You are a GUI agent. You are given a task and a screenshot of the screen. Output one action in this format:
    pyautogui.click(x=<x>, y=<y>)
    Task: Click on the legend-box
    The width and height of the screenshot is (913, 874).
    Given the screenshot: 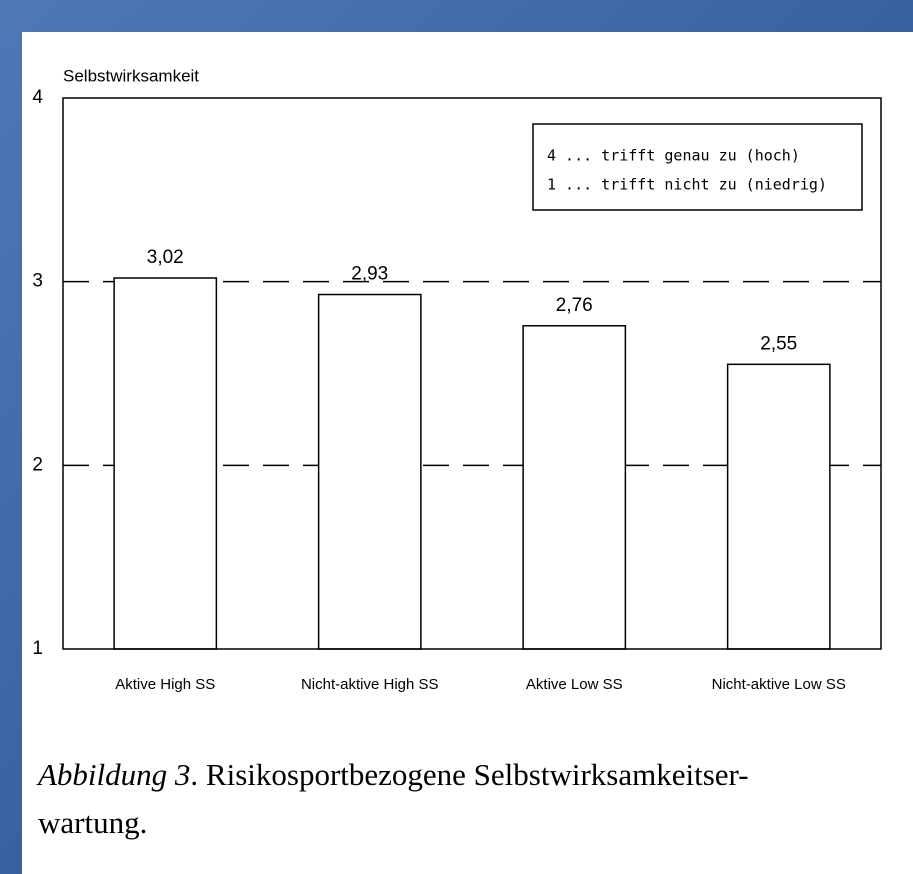 What is the action you would take?
    pyautogui.click(x=697, y=167)
    